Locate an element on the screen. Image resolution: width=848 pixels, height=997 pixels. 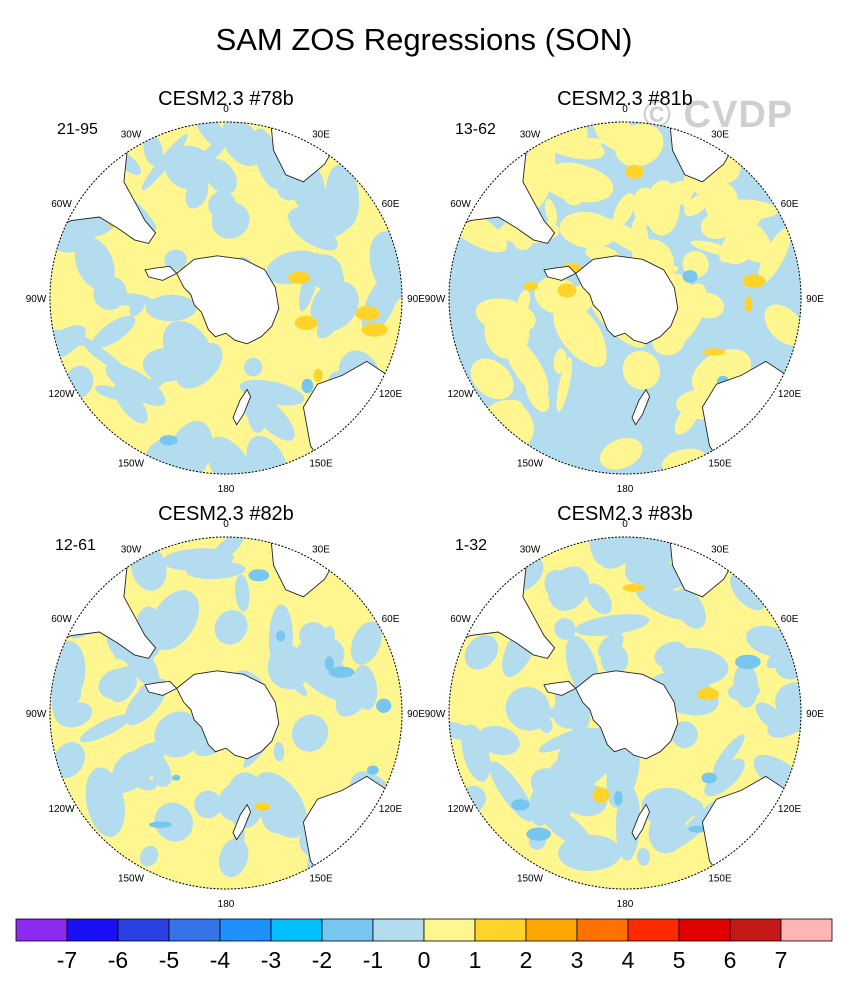
panel-years-2: 13-62 is located at coordinates (475, 129).